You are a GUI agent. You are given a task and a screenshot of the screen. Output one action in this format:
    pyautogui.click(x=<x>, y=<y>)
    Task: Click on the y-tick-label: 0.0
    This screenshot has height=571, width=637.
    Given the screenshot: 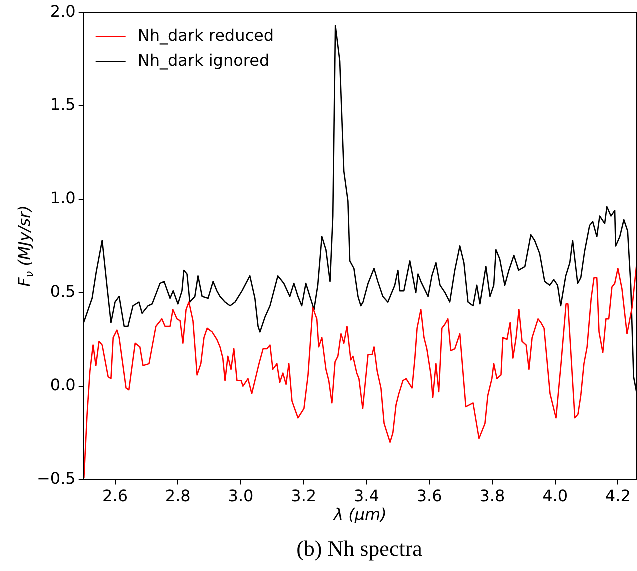 What is the action you would take?
    pyautogui.click(x=63, y=385)
    